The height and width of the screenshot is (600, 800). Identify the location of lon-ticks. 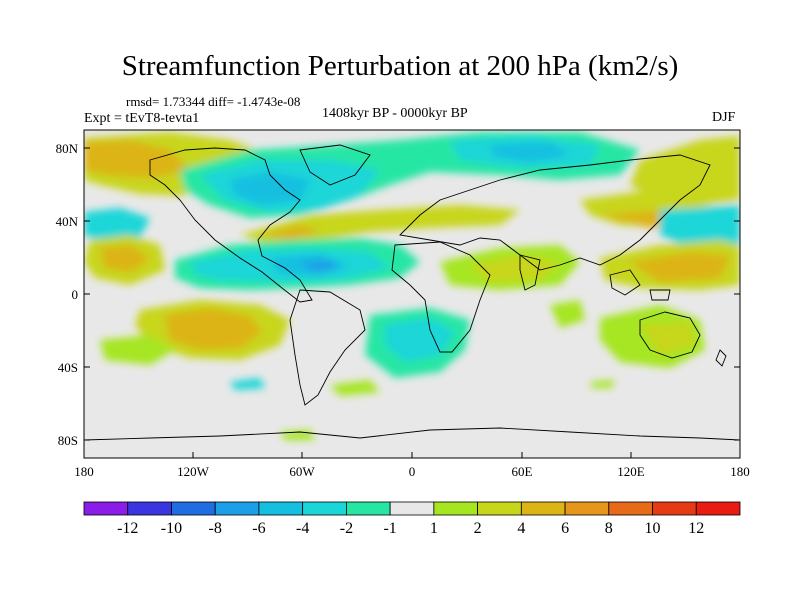
(412, 455).